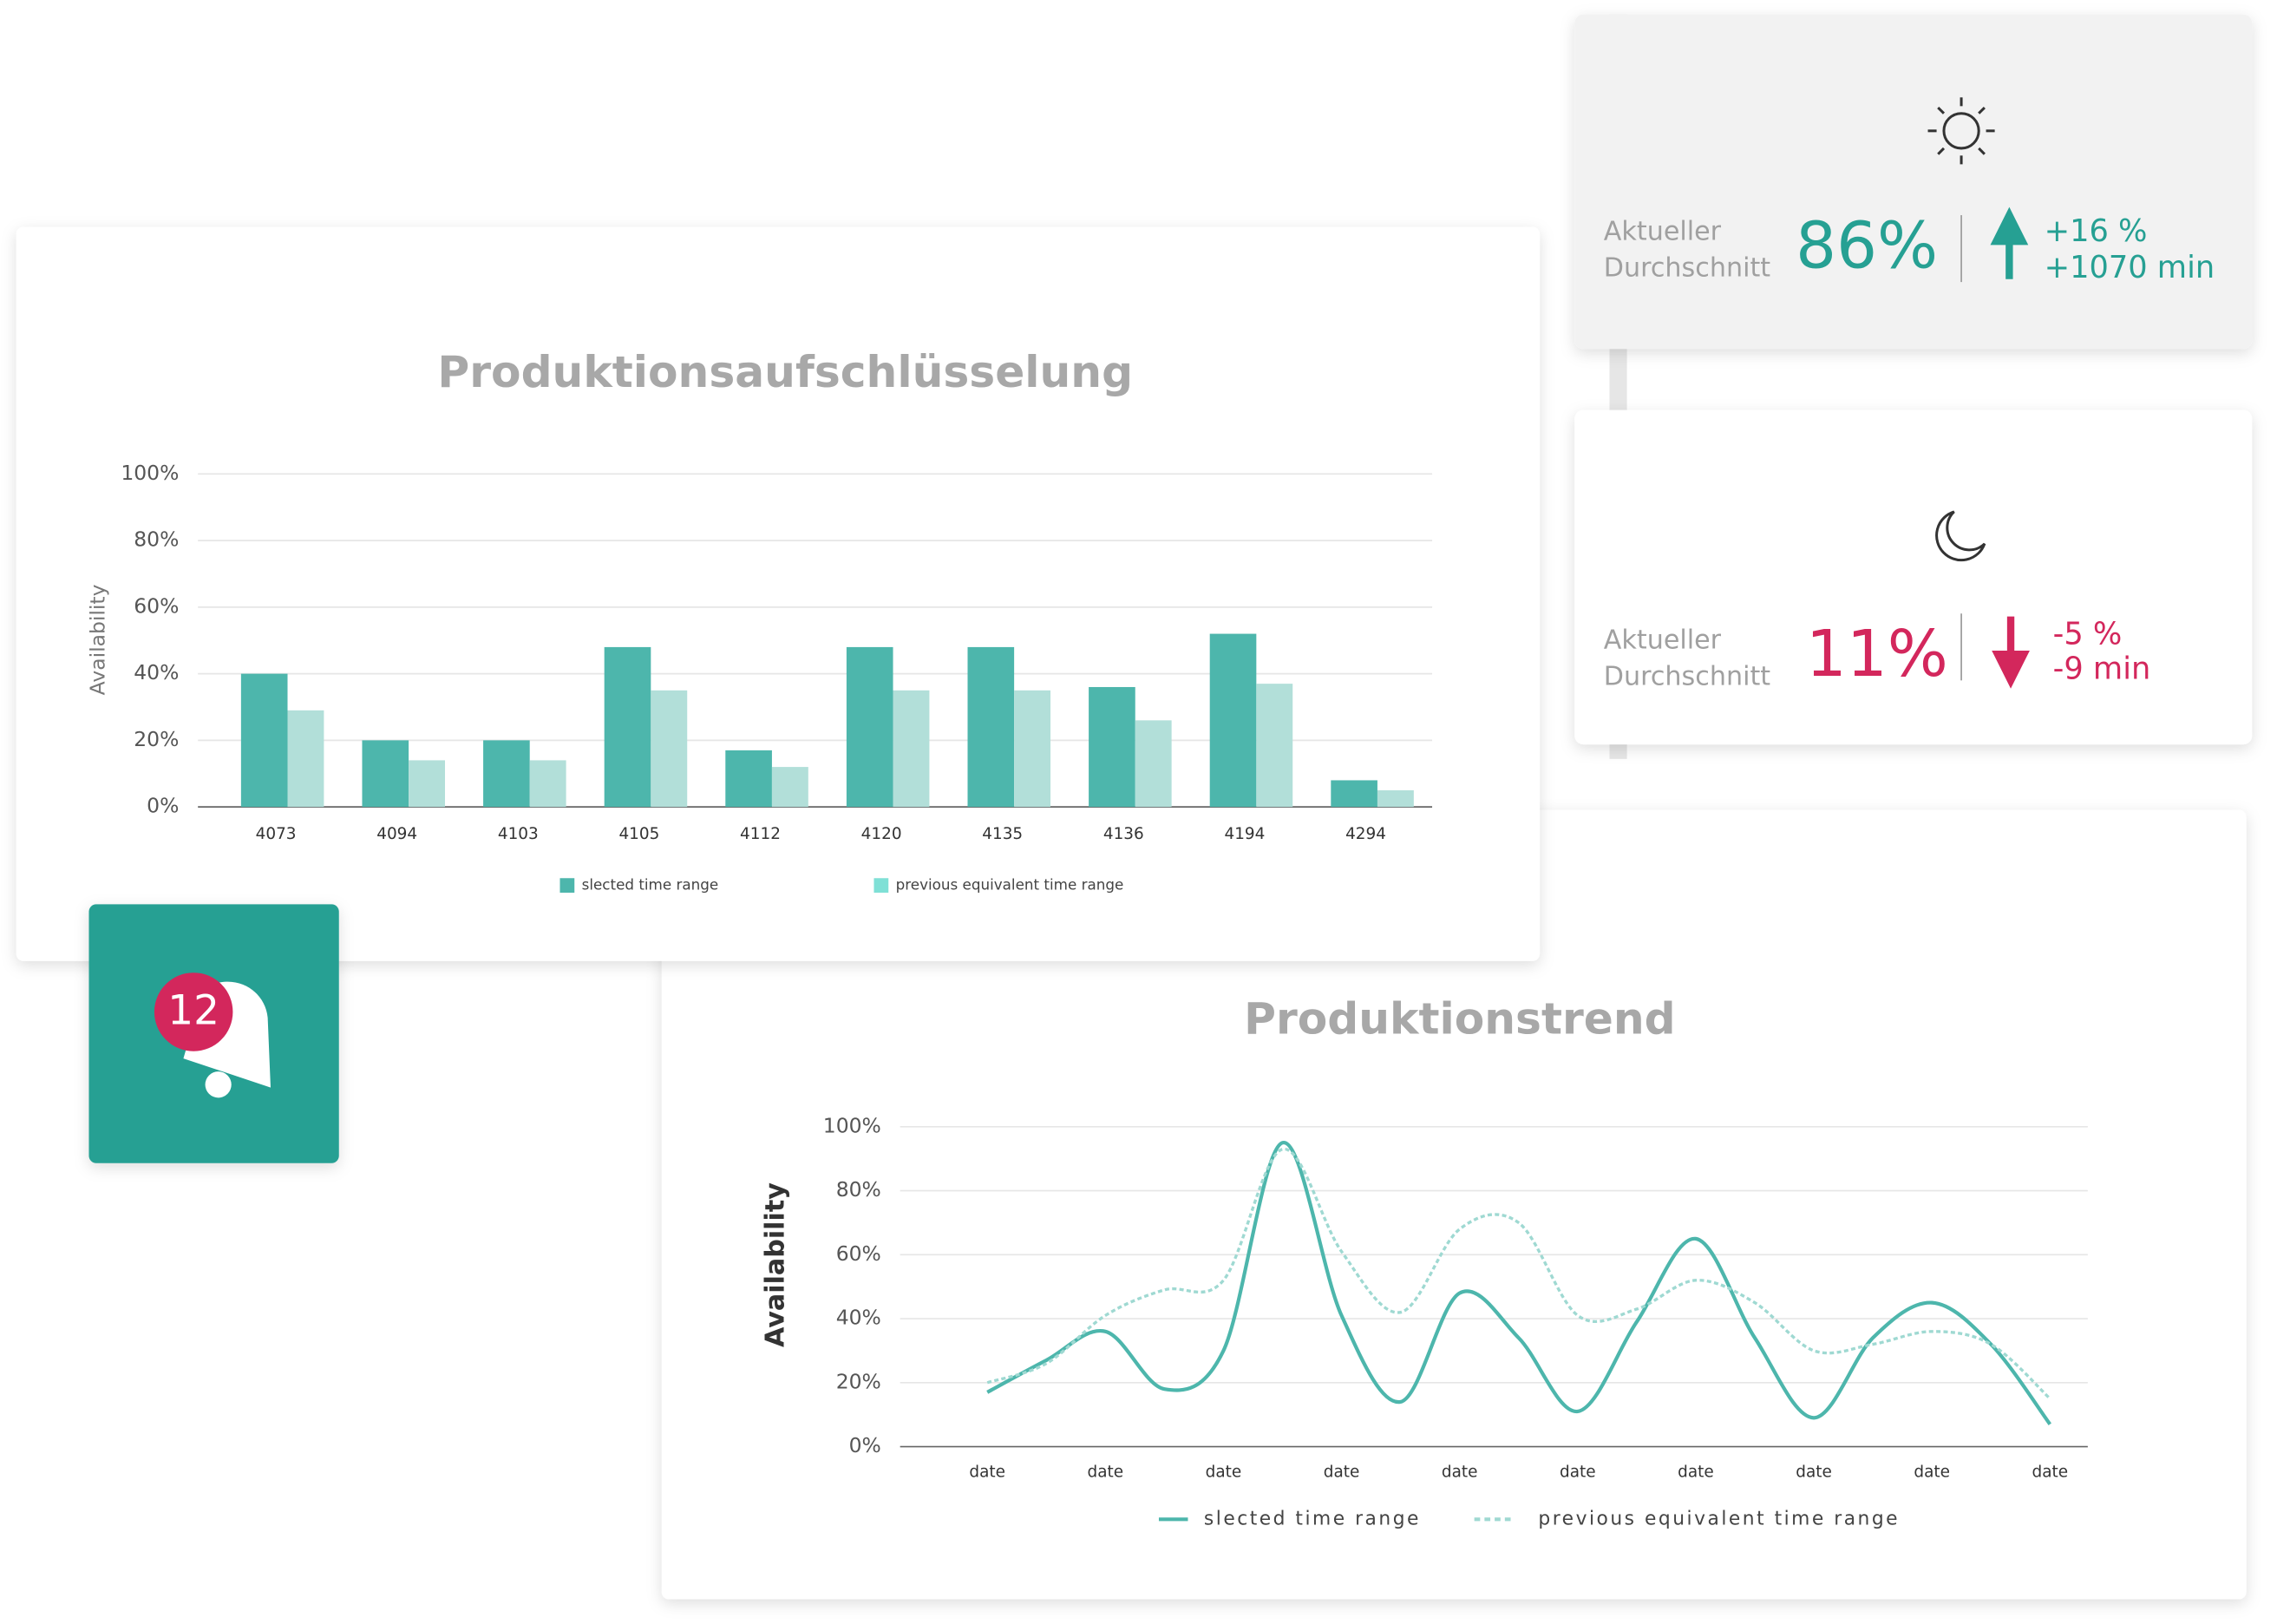 This screenshot has height=1624, width=2277. I want to click on card-delta: +1070 min, so click(2130, 267).